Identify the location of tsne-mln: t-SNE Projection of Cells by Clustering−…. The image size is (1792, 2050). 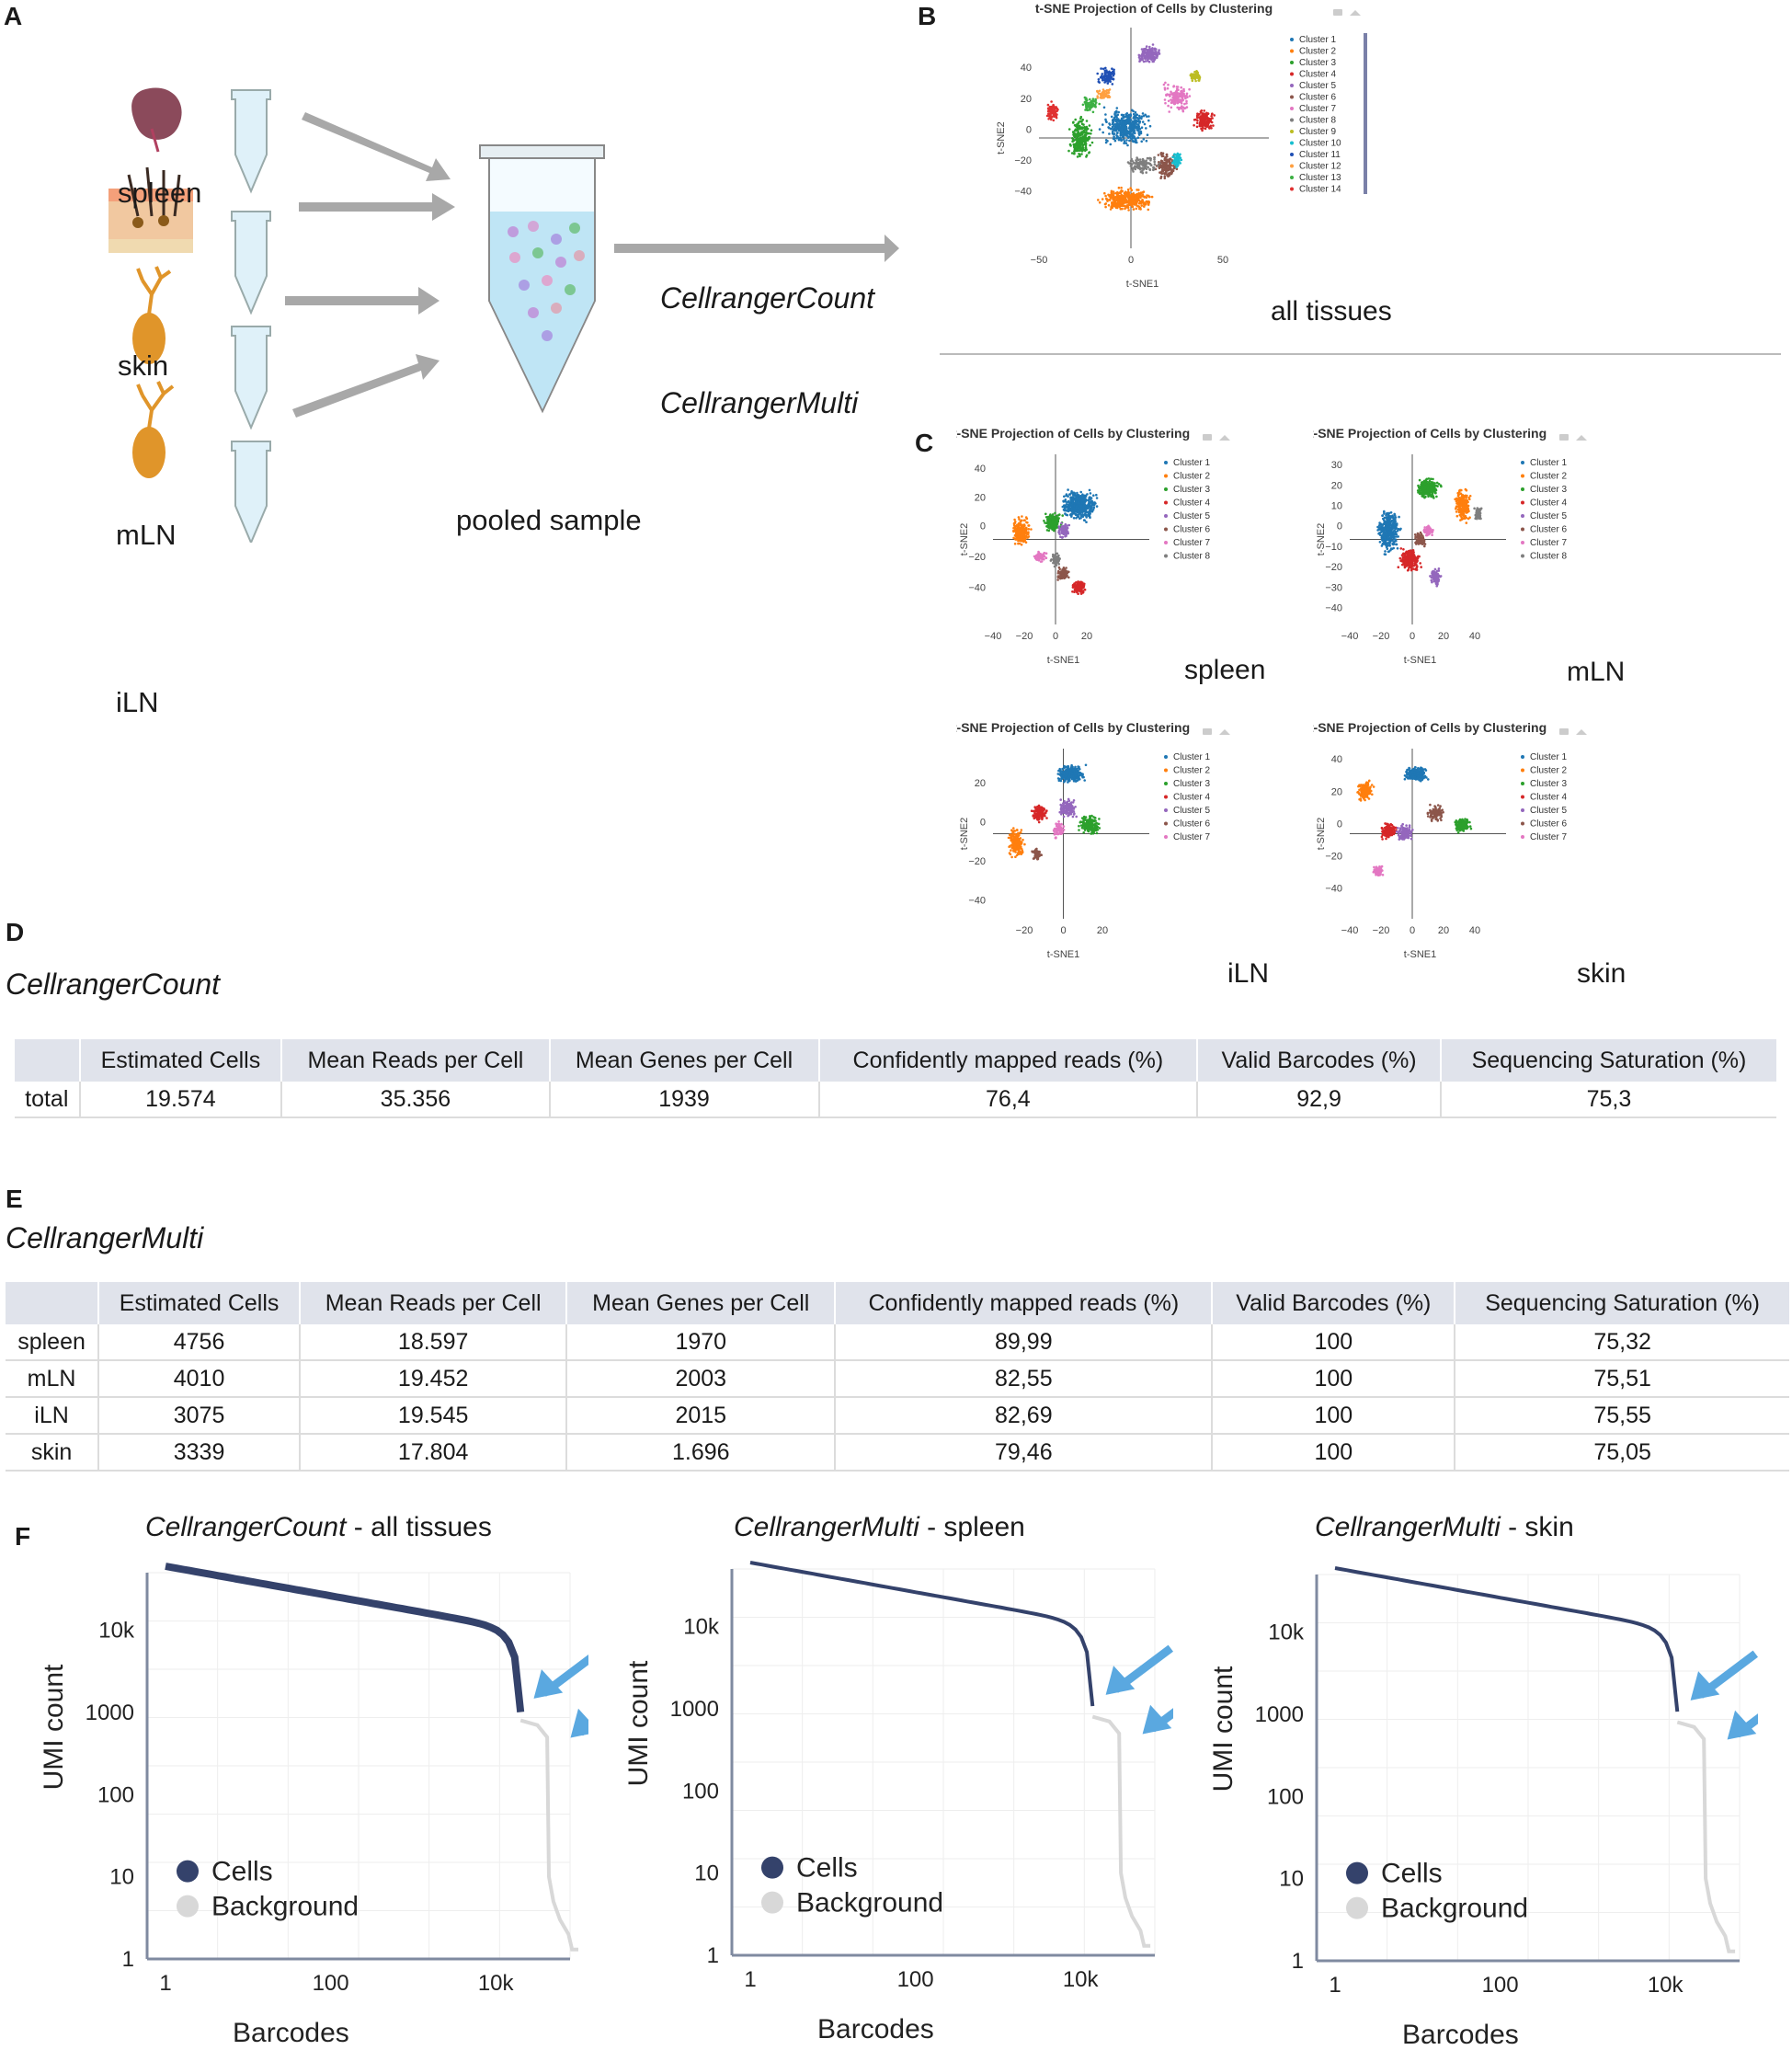
(1450, 546).